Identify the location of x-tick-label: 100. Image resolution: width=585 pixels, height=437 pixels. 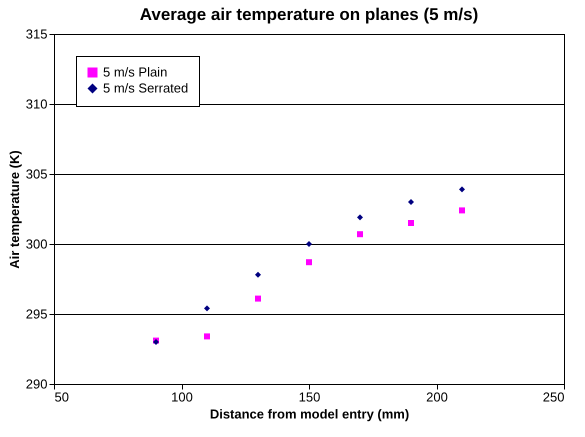
(182, 397).